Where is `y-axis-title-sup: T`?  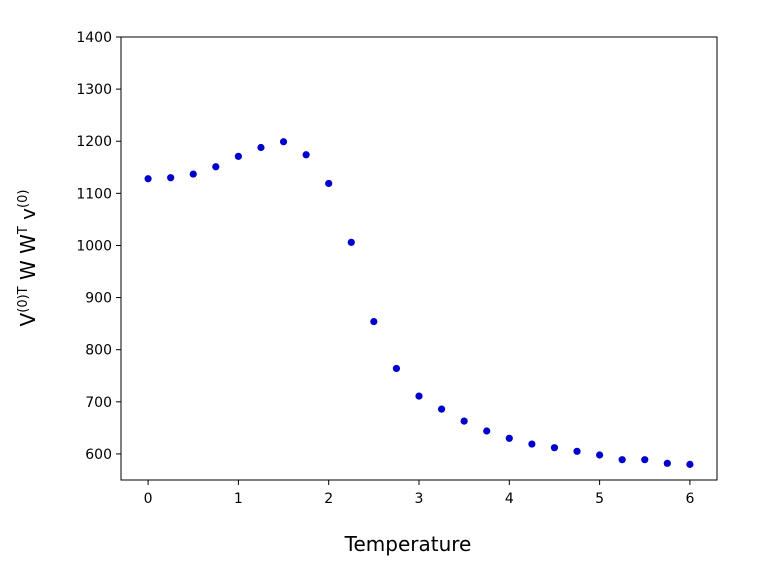 y-axis-title-sup: T is located at coordinates (23, 230).